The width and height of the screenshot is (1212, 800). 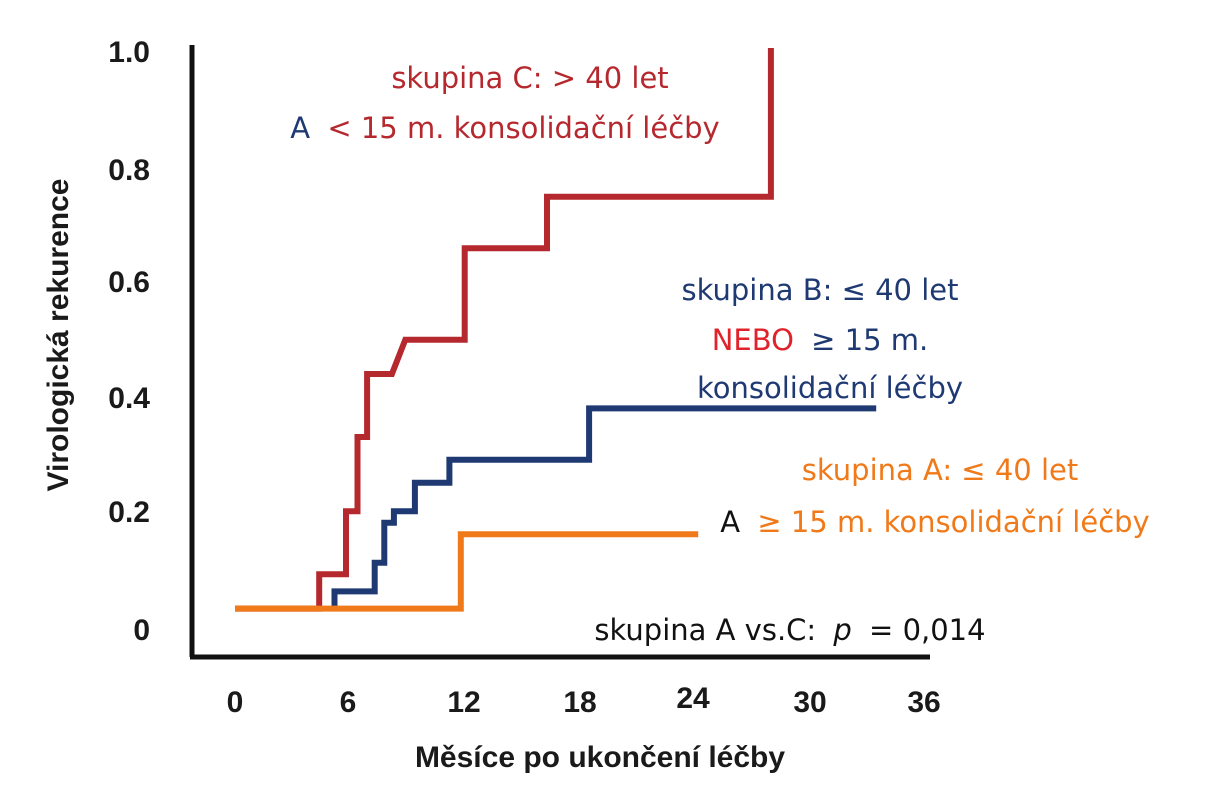 What do you see at coordinates (604, 507) in the screenshot?
I see `series-line-group-b` at bounding box center [604, 507].